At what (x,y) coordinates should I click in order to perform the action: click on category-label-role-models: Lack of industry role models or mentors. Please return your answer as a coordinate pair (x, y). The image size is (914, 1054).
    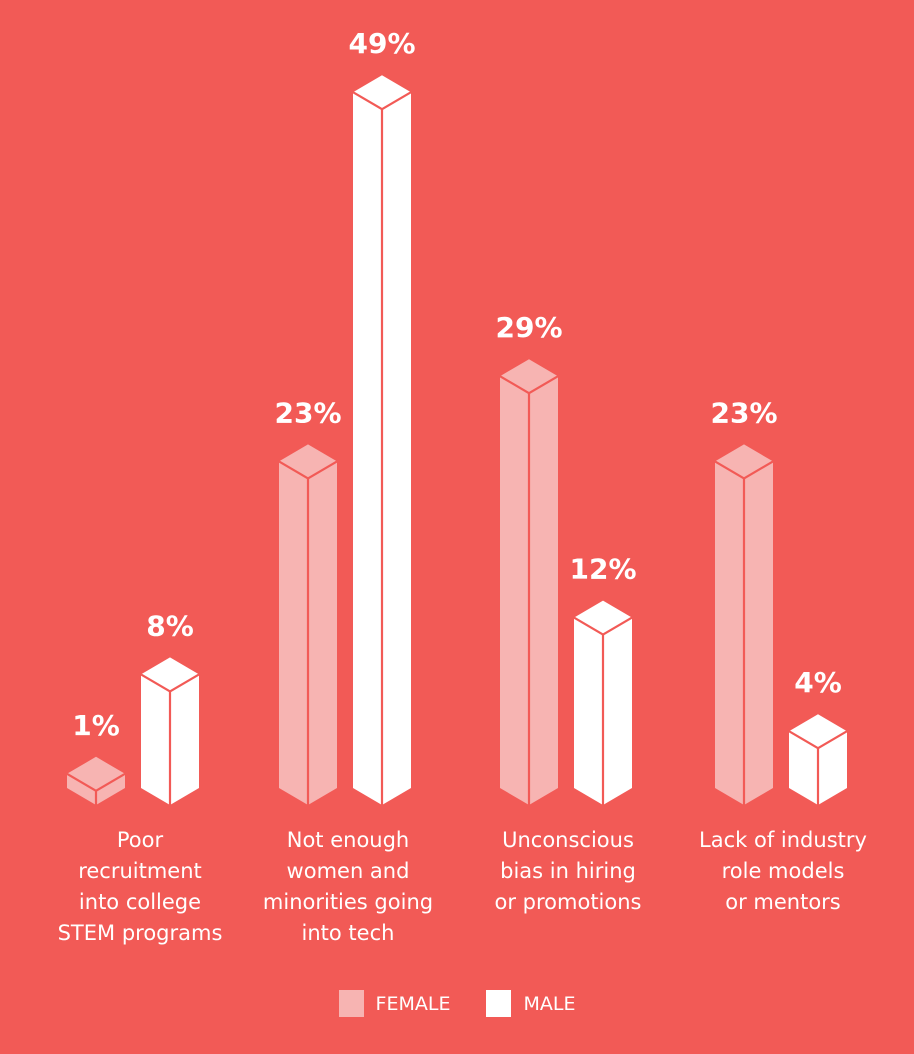
    Looking at the image, I should click on (783, 871).